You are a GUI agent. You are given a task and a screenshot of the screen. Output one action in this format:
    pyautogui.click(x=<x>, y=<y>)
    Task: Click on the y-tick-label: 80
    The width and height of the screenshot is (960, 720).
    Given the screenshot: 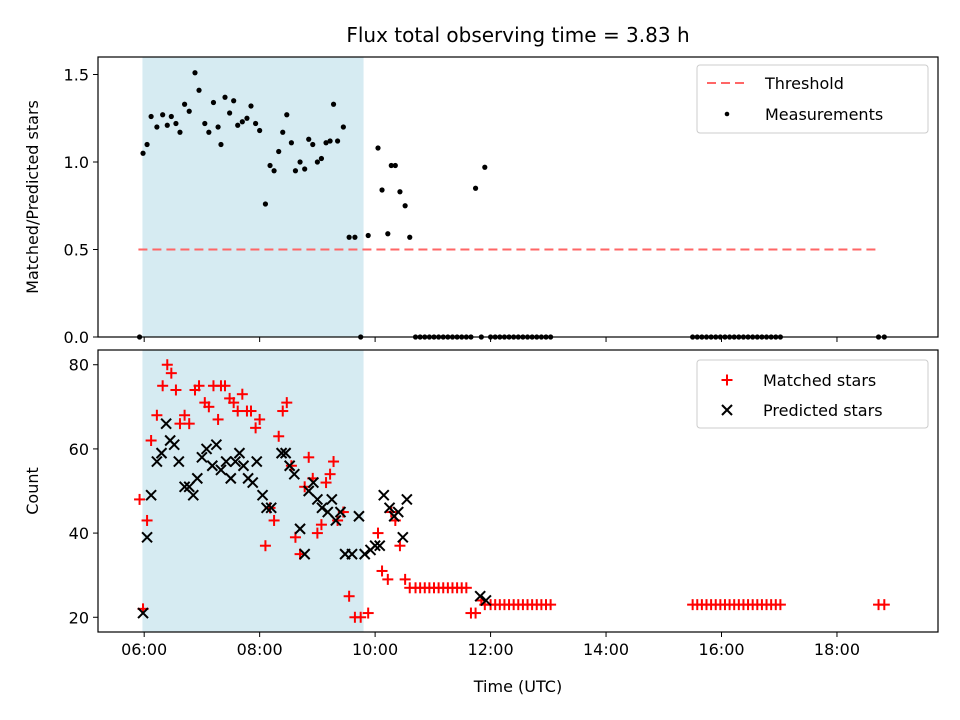 What is the action you would take?
    pyautogui.click(x=79, y=365)
    